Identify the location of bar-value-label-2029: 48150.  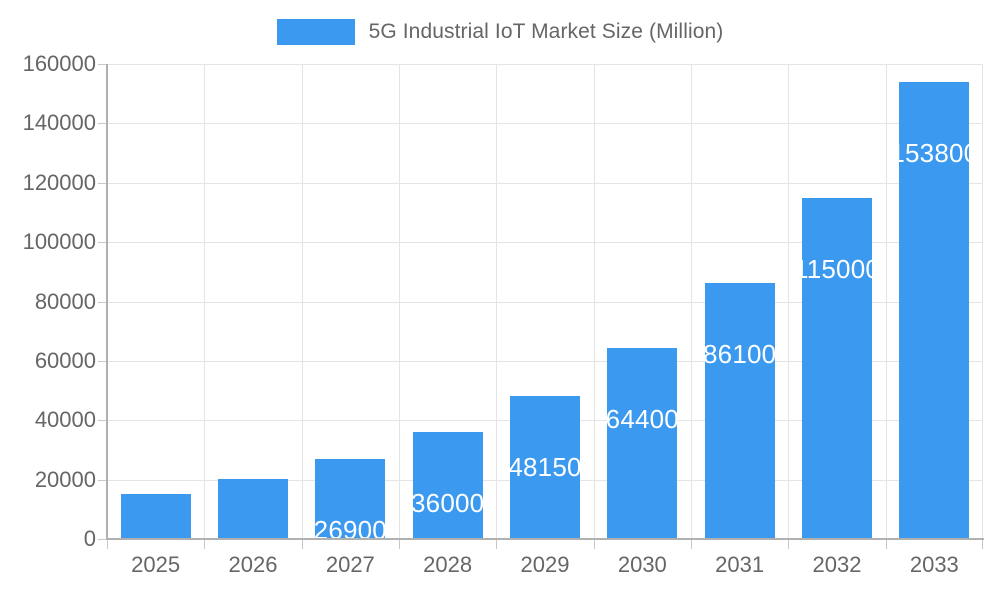
(545, 467).